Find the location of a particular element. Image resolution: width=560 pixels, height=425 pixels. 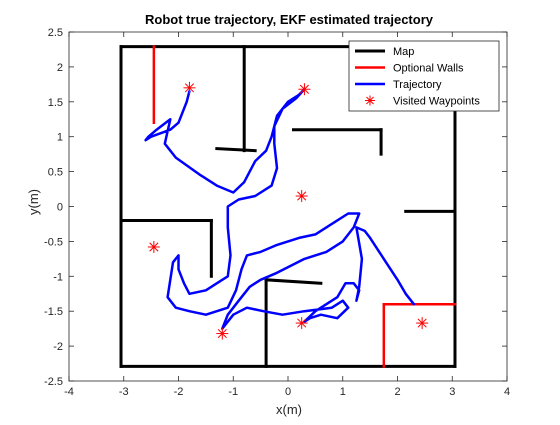

x-tick-label: 0 is located at coordinates (288, 392).